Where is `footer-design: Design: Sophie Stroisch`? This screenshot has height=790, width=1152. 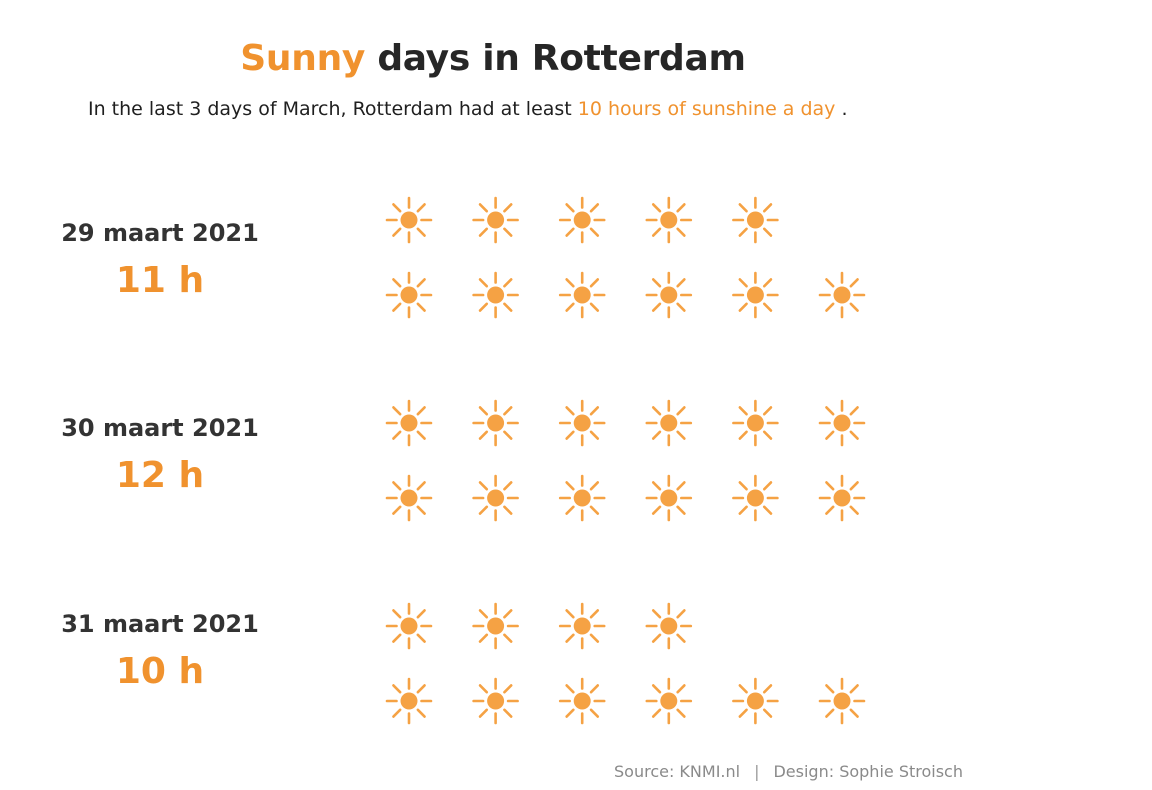 footer-design: Design: Sophie Stroisch is located at coordinates (868, 771).